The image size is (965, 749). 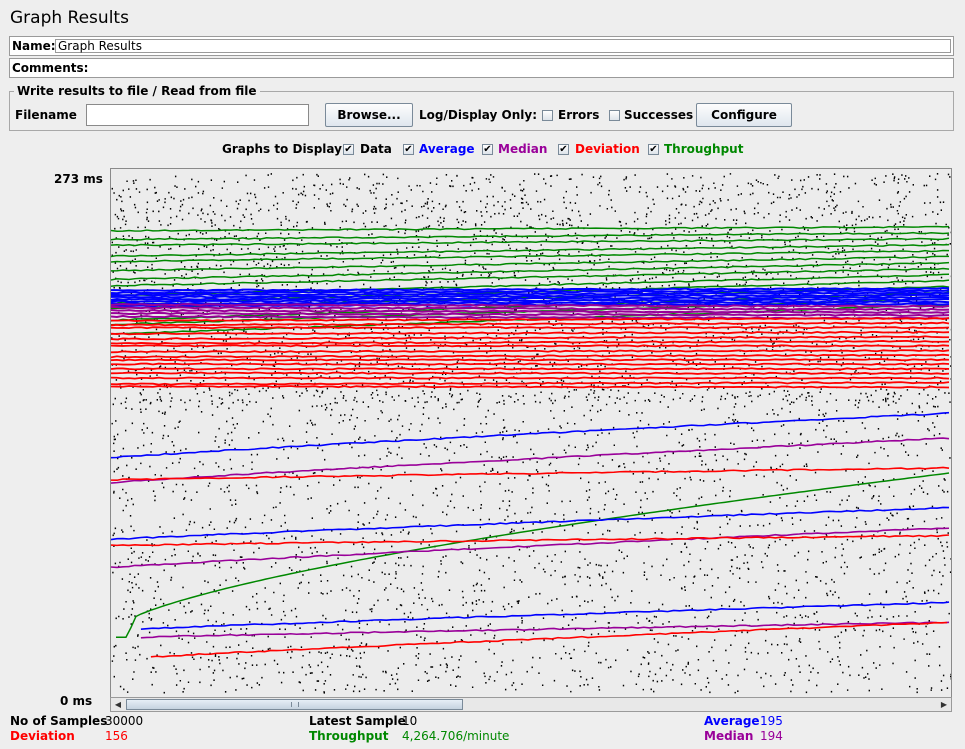 What do you see at coordinates (282, 149) in the screenshot?
I see `graphs-to-display-label: Graphs to Display` at bounding box center [282, 149].